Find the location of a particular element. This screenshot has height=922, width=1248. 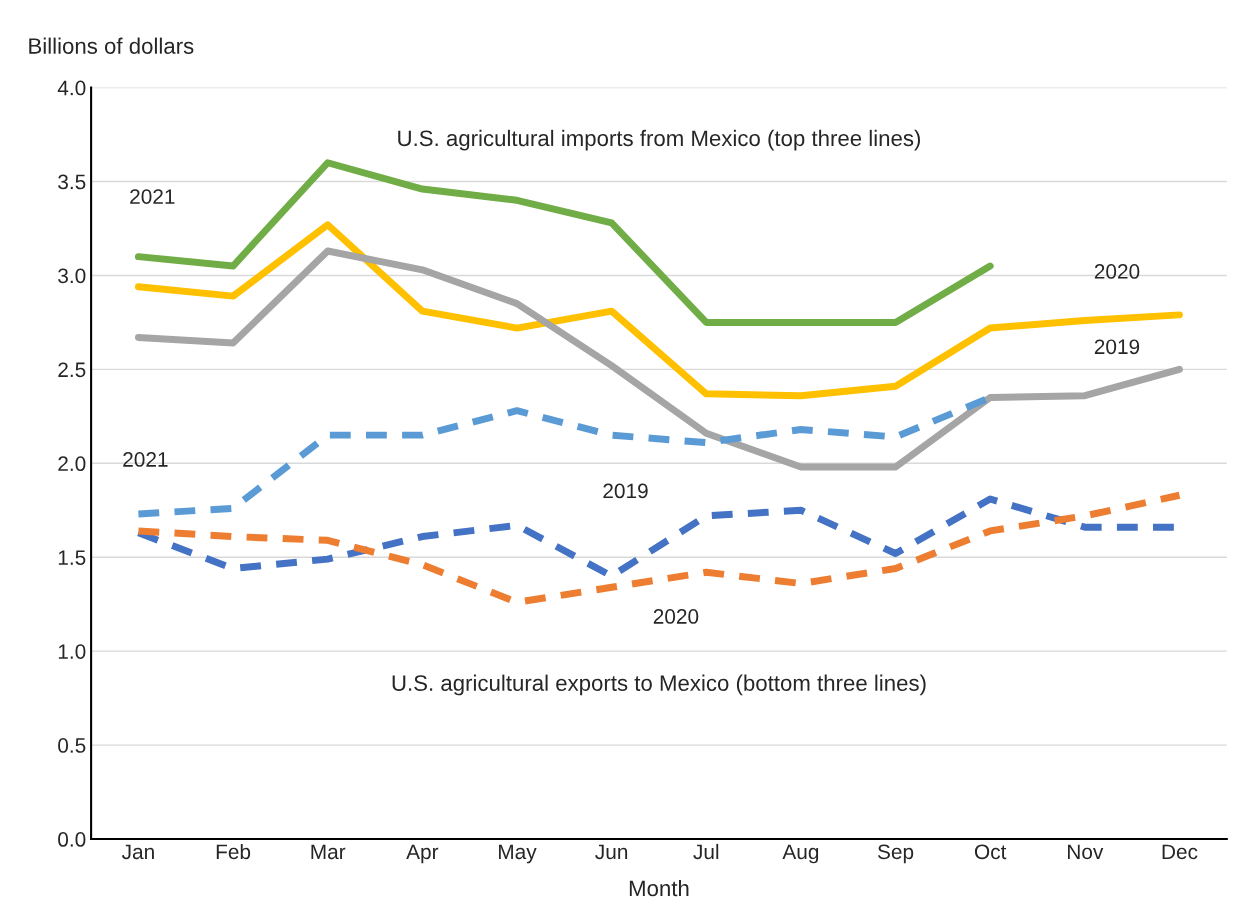

y-tick-label: 0.5 is located at coordinates (72, 745).